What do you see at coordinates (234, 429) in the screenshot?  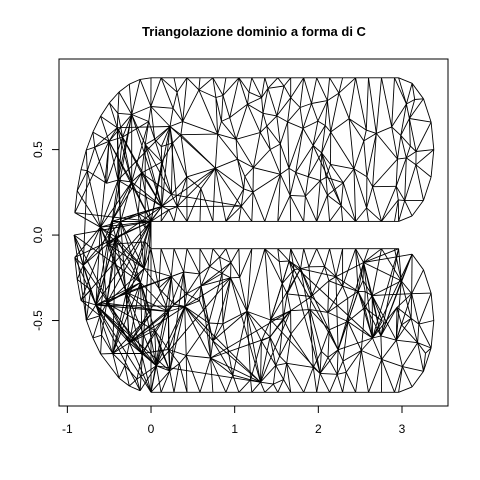 I see `x-tick-label: 1` at bounding box center [234, 429].